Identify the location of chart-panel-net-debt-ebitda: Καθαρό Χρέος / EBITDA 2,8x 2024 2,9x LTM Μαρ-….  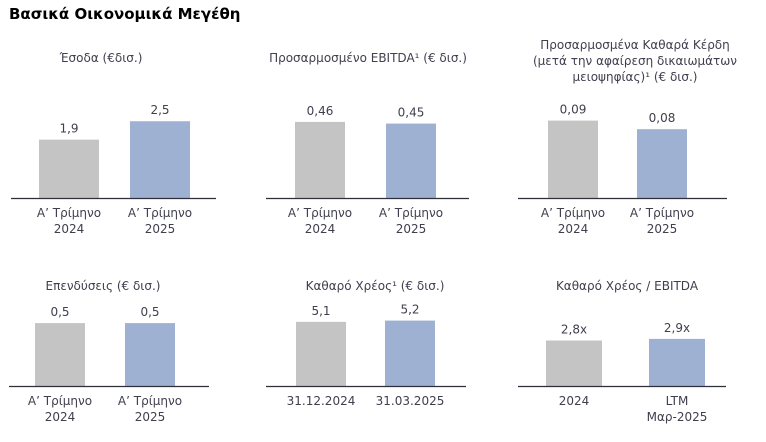
(635, 358).